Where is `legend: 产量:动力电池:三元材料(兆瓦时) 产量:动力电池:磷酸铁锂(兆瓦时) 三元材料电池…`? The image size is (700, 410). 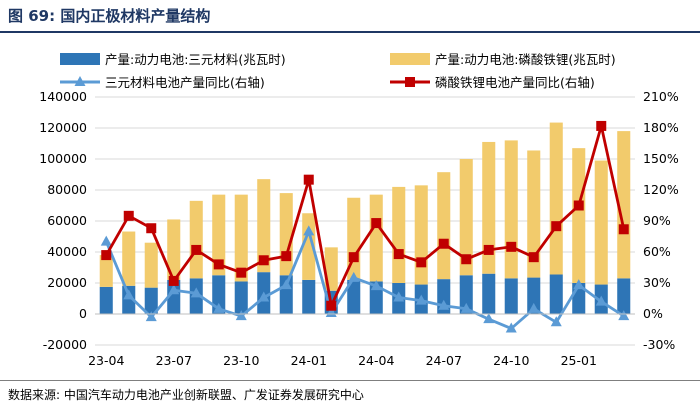
legend: 产量:动力电池:三元材料(兆瓦时) 产量:动力电池:磷酸铁锂(兆瓦时) 三元材料电池… is located at coordinates (338, 71).